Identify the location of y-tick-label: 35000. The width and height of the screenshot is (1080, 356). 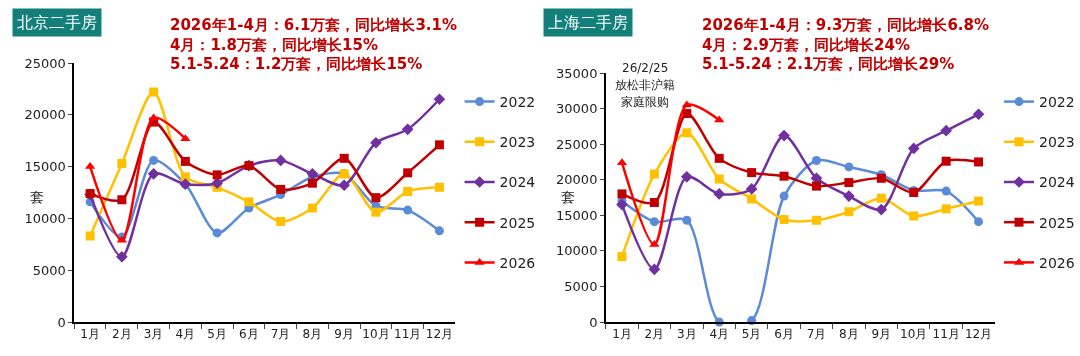
(577, 73).